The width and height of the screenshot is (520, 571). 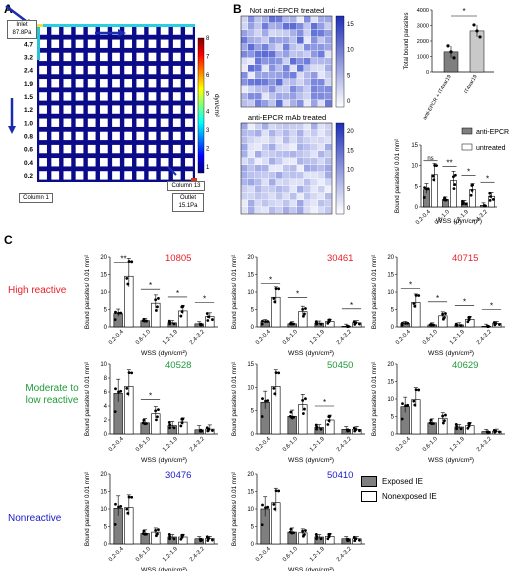 What do you see at coordinates (208, 76) in the screenshot?
I see `colorbar-tick: 6` at bounding box center [208, 76].